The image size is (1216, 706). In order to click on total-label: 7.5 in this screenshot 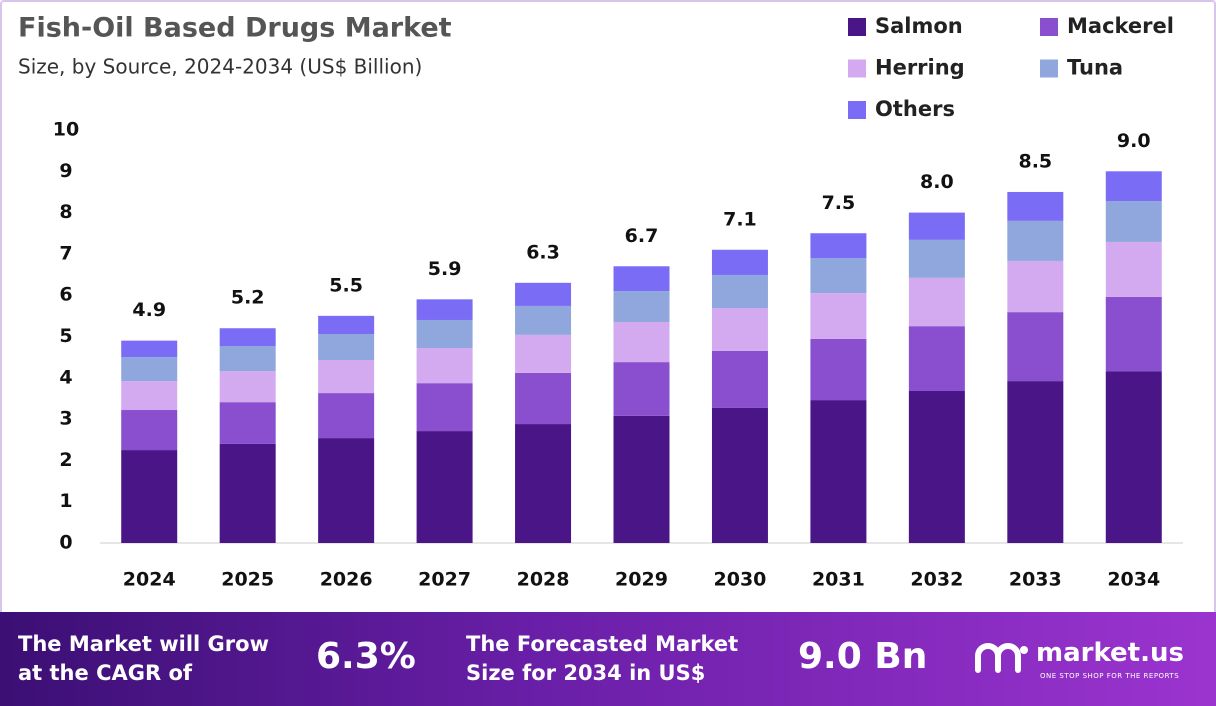, I will do `click(839, 203)`.